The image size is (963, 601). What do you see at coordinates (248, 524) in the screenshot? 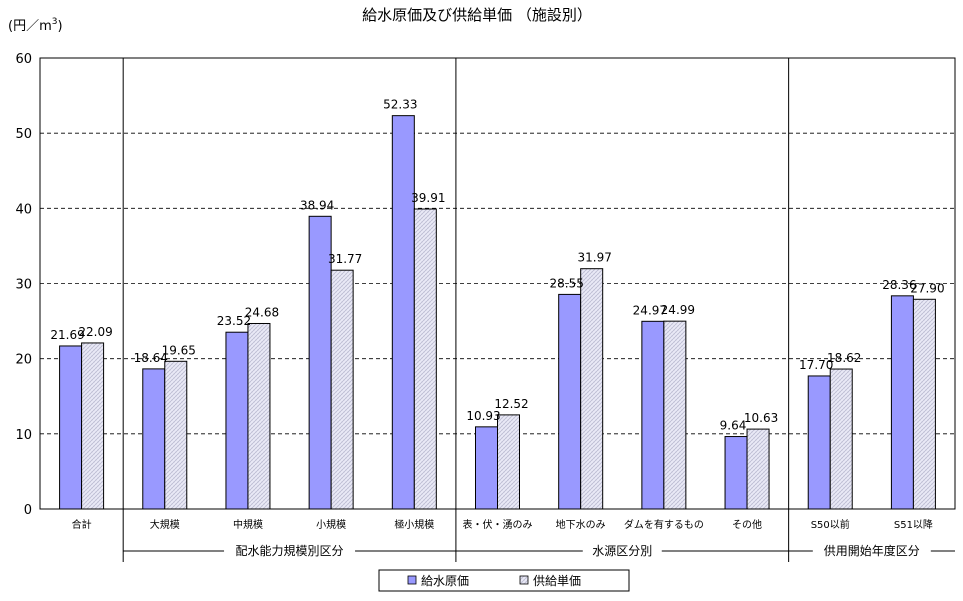
I see `x-tick-label: 中規模` at bounding box center [248, 524].